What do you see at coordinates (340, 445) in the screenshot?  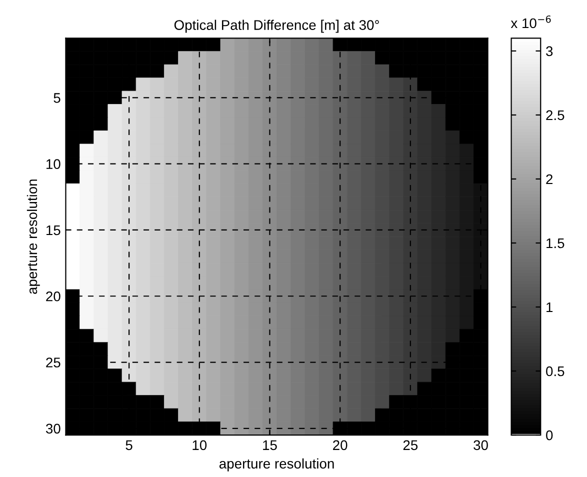 I see `x-tick-label: 20` at bounding box center [340, 445].